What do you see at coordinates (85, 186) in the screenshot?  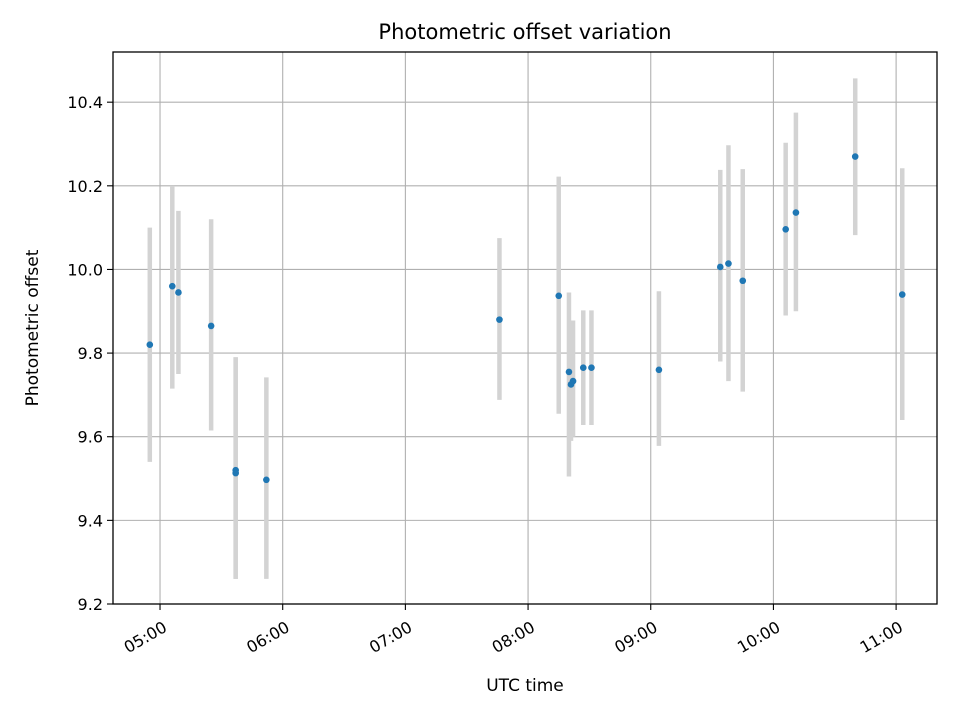 I see `y-tick-label: 10.2` at bounding box center [85, 186].